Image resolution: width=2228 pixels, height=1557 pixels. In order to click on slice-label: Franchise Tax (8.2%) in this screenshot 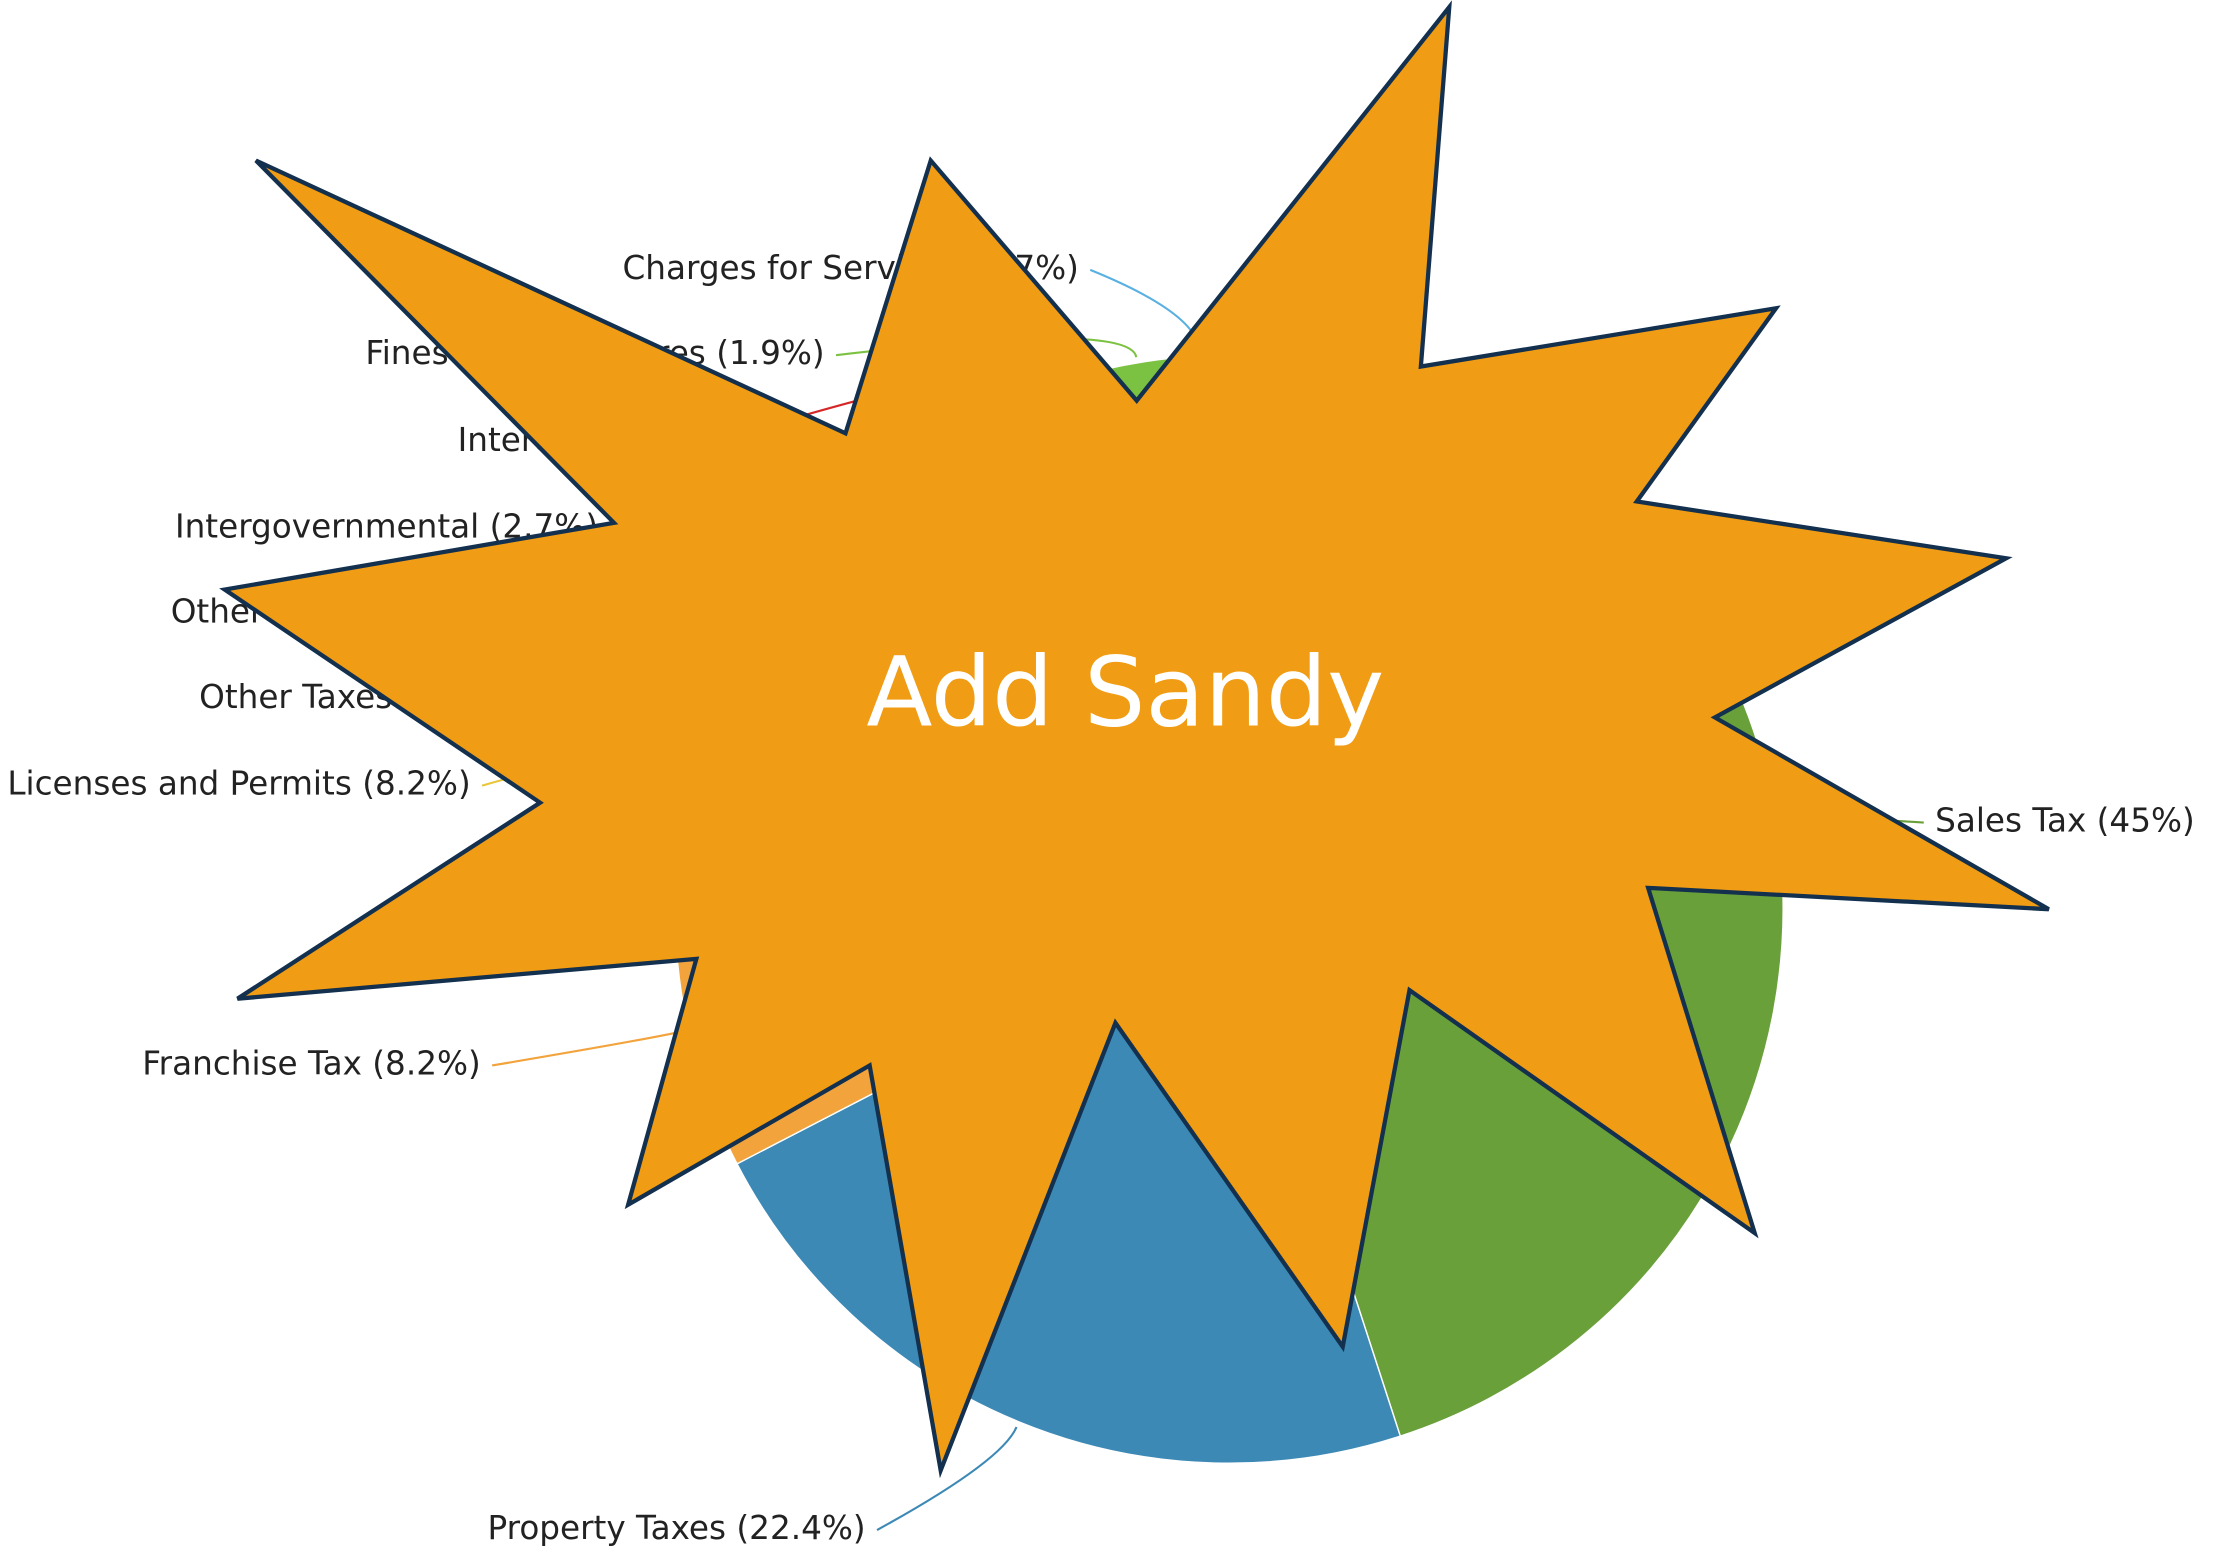, I will do `click(311, 1063)`.